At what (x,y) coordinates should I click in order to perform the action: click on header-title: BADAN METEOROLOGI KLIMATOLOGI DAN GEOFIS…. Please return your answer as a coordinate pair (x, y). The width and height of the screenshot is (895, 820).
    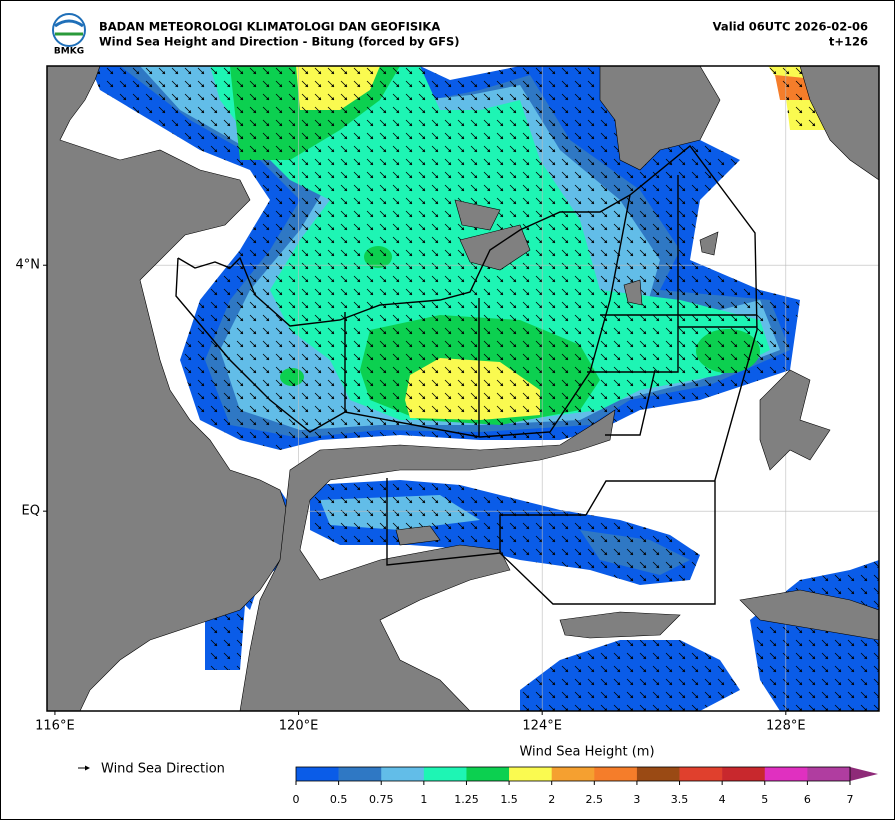
    Looking at the image, I should click on (269, 27).